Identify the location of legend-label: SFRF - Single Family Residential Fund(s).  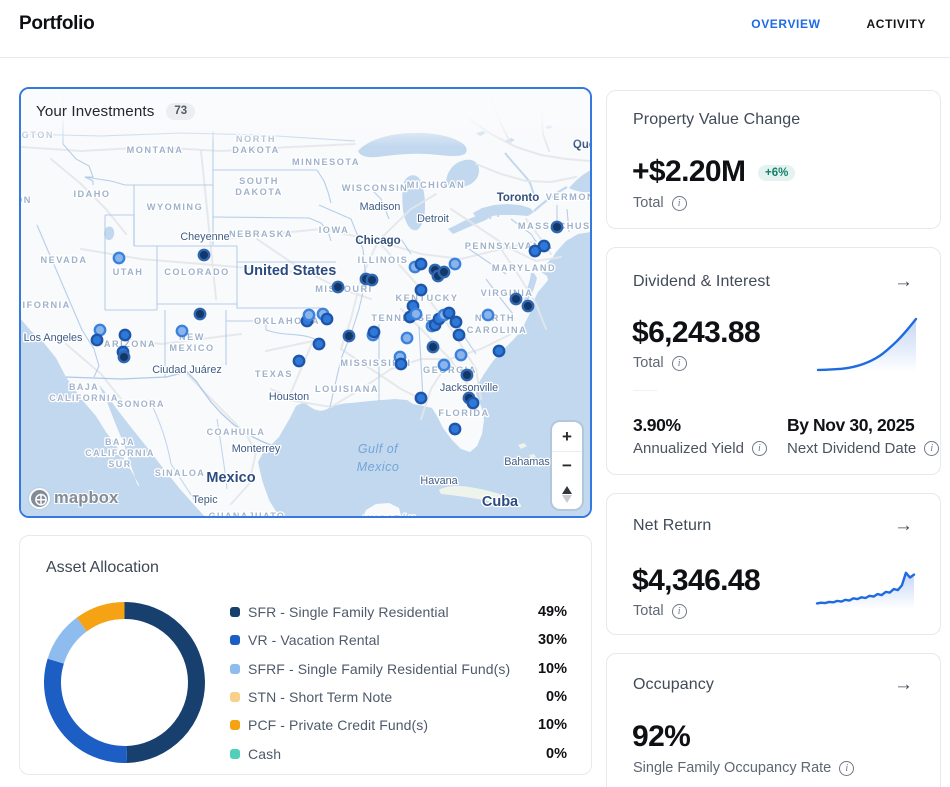
(379, 668).